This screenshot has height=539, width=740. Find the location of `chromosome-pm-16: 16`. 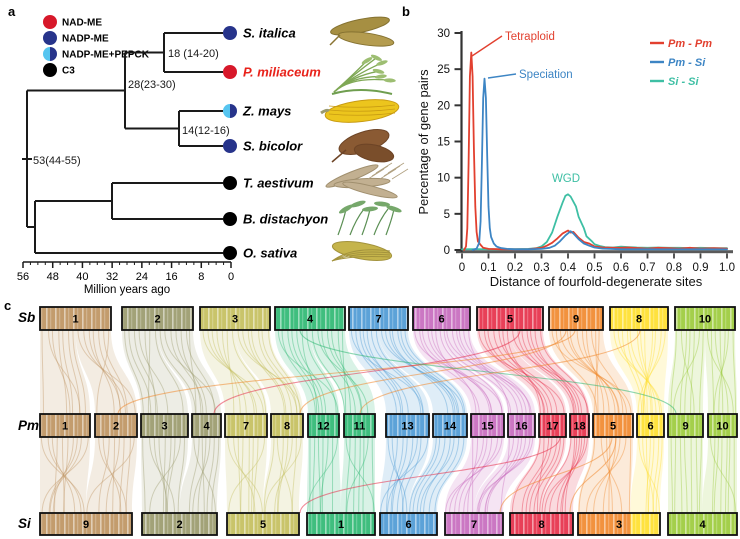

chromosome-pm-16: 16 is located at coordinates (521, 425).